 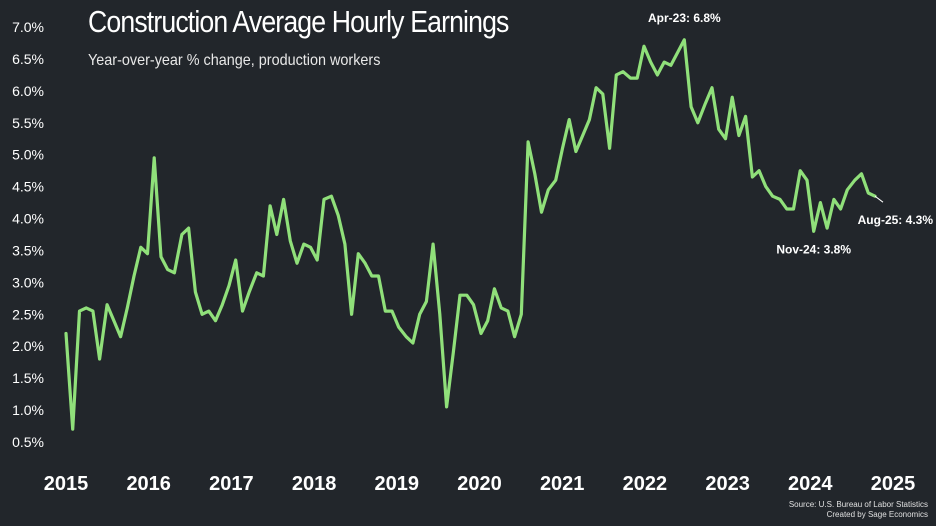 I want to click on y-tick-label: 1.0%, so click(x=28, y=410).